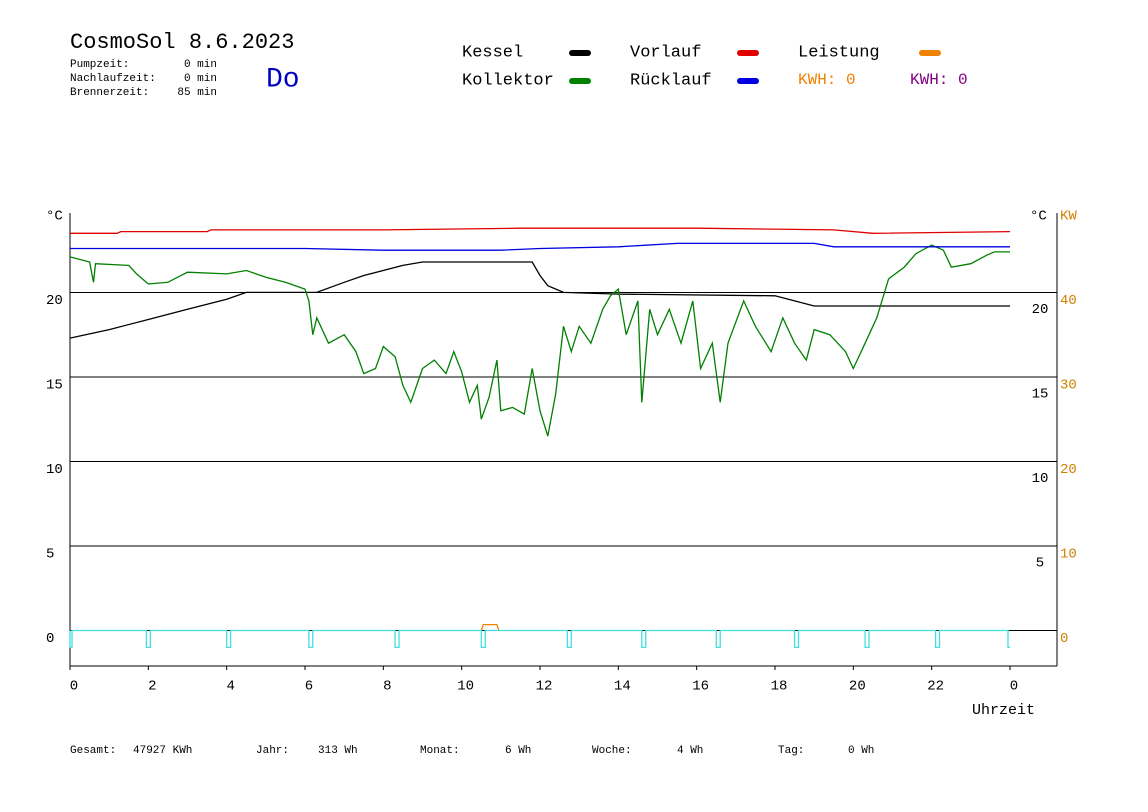 The width and height of the screenshot is (1148, 812). Describe the element at coordinates (1040, 395) in the screenshot. I see `y-tick-label-inner: 15` at that location.